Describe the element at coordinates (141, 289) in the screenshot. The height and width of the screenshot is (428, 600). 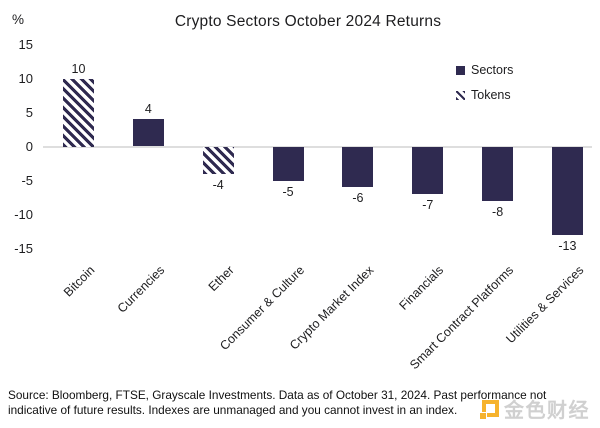
I see `x-axis-label: Currencies` at that location.